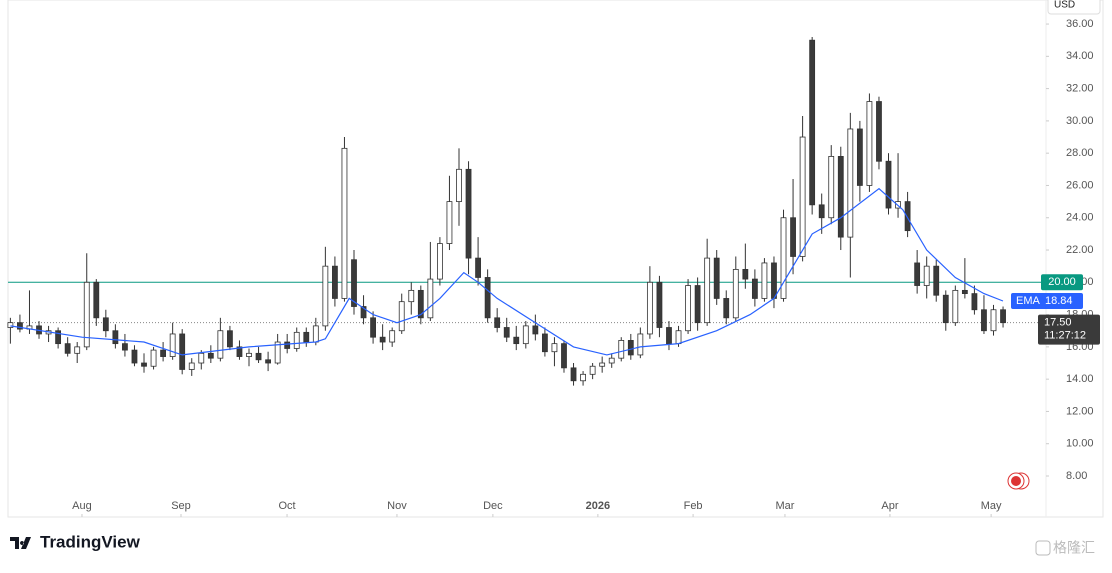 This screenshot has height=573, width=1112. Describe the element at coordinates (1062, 282) in the screenshot. I see `level-label-box` at that location.